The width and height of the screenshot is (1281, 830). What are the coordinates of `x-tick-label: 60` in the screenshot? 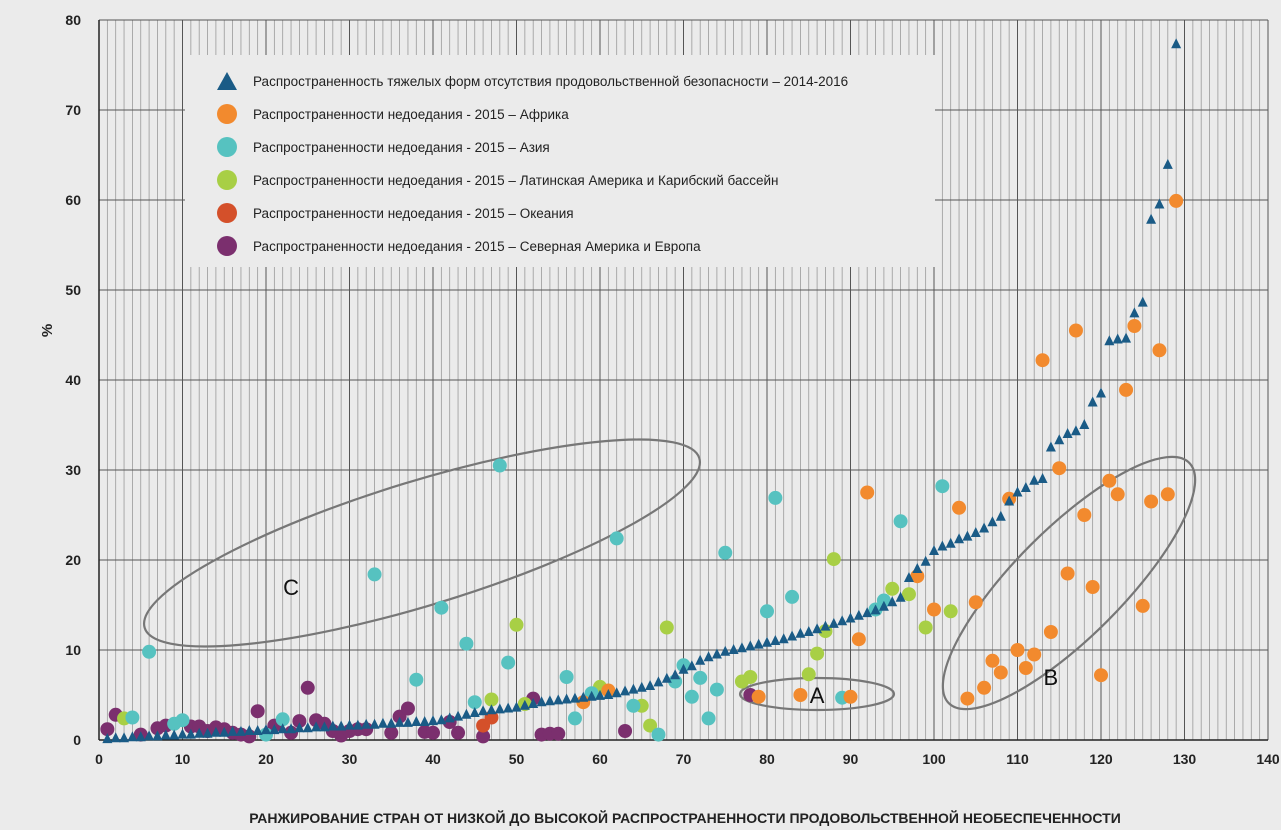 It's located at (600, 759).